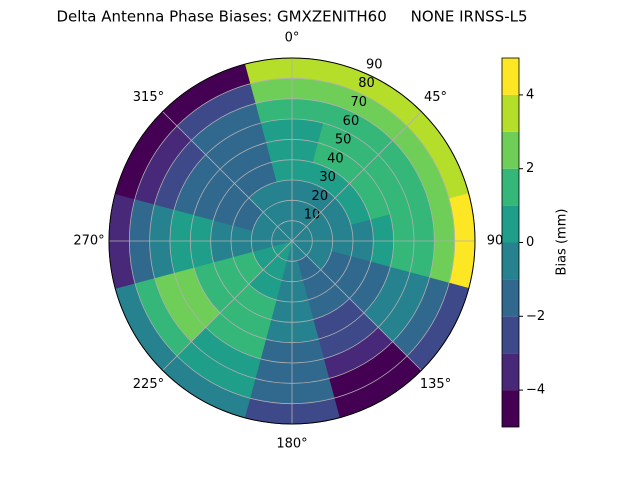 Image resolution: width=640 pixels, height=480 pixels. What do you see at coordinates (366, 83) in the screenshot?
I see `r-tick-label: 80` at bounding box center [366, 83].